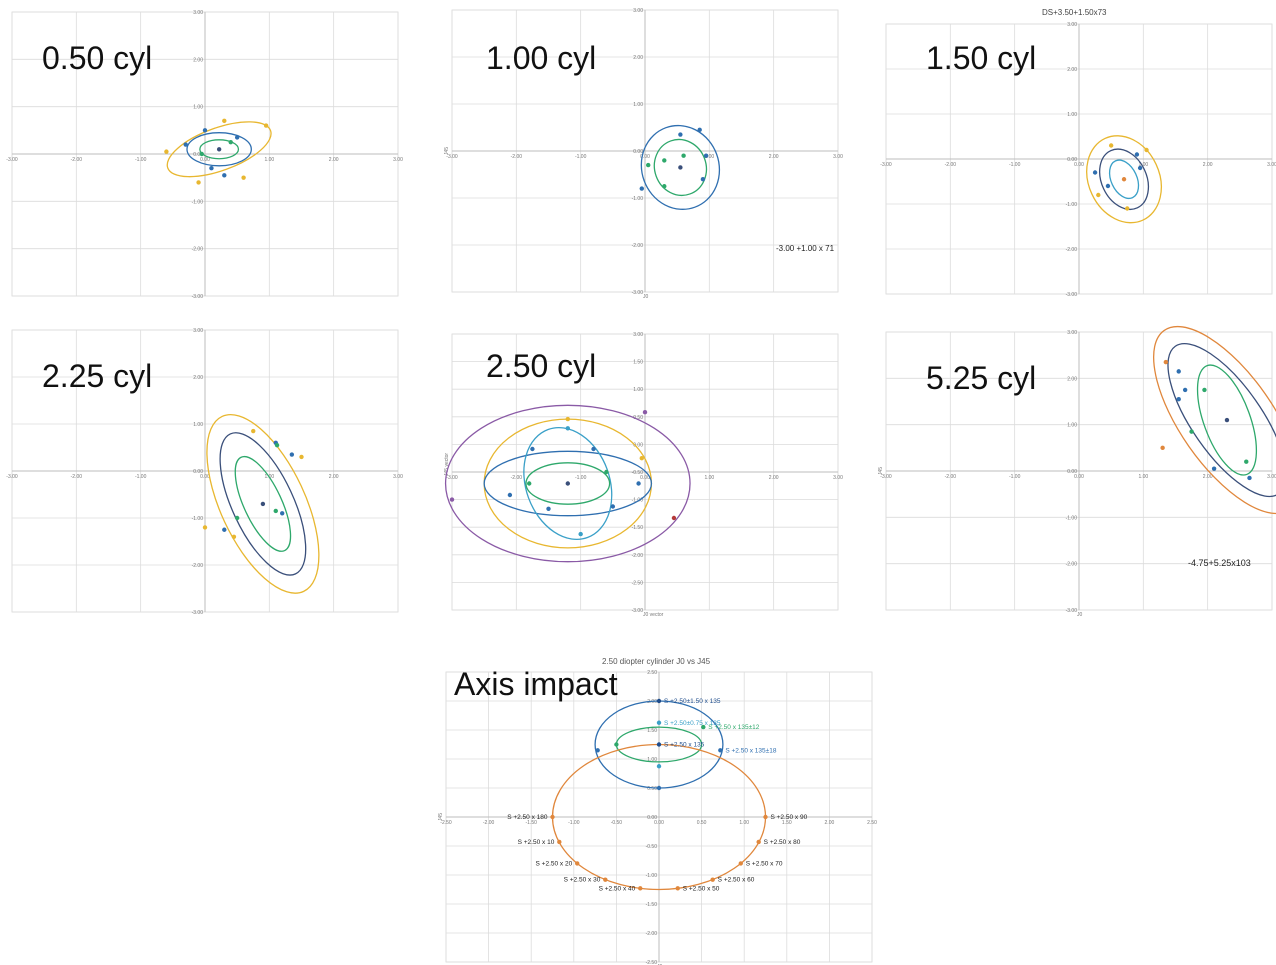  I want to click on data-label: S +2.50 x 135±18, so click(750, 750).